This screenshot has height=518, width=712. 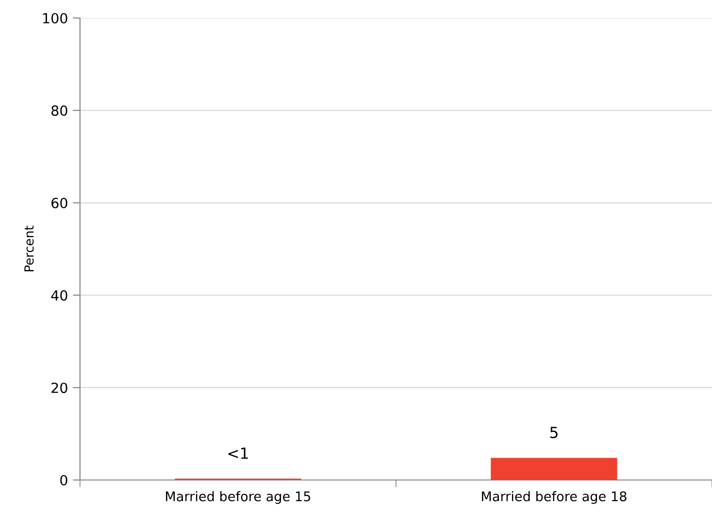 What do you see at coordinates (59, 203) in the screenshot?
I see `y-tick-label: 60` at bounding box center [59, 203].